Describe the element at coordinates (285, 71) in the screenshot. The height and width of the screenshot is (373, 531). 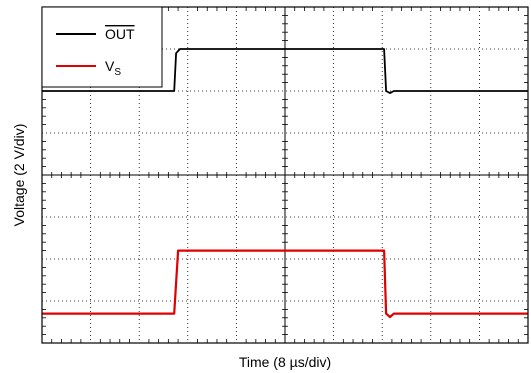
I see `trace-out` at that location.